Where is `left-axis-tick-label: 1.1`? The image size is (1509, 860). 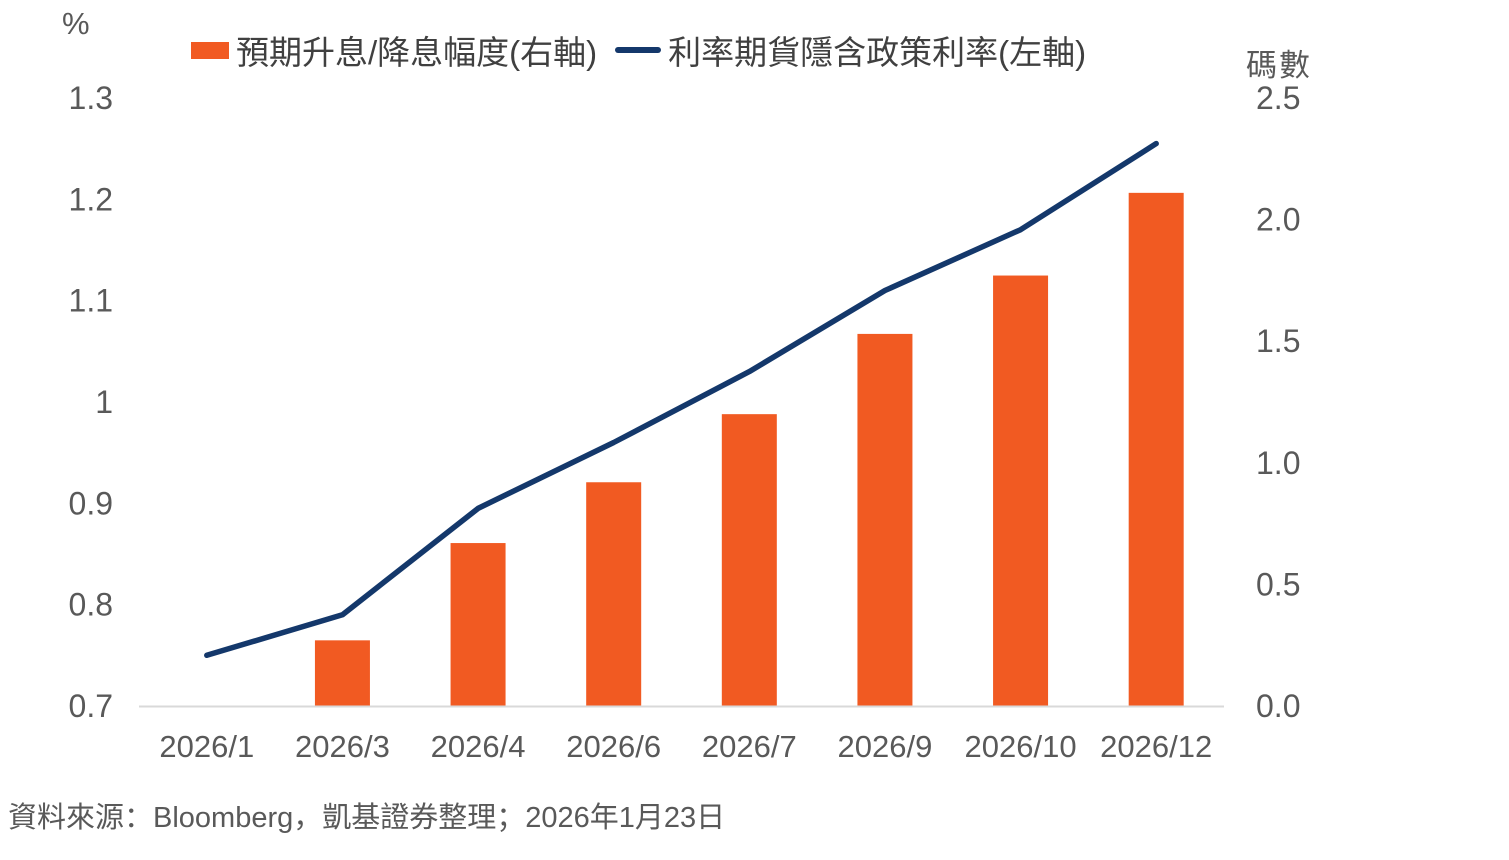 left-axis-tick-label: 1.1 is located at coordinates (91, 301).